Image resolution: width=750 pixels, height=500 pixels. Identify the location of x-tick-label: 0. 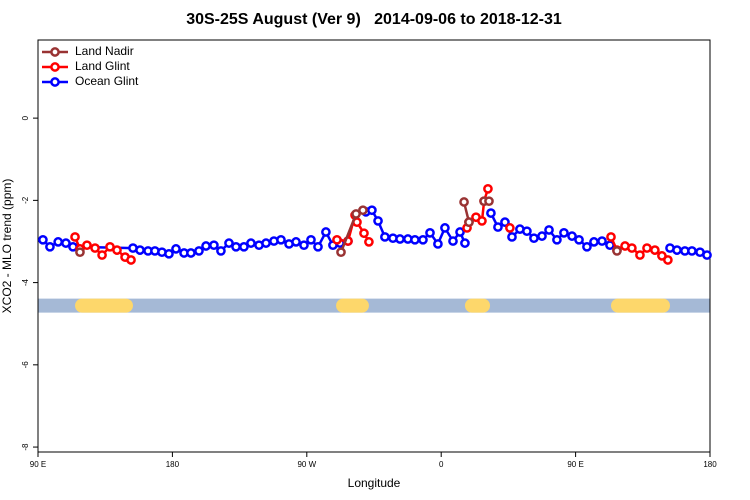
(441, 464).